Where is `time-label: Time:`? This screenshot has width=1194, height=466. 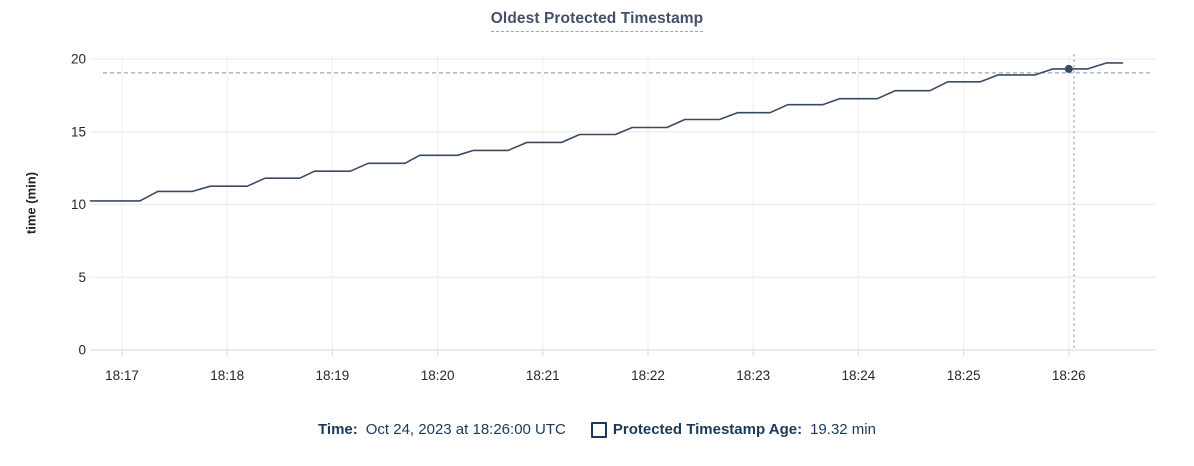
time-label: Time: is located at coordinates (338, 429).